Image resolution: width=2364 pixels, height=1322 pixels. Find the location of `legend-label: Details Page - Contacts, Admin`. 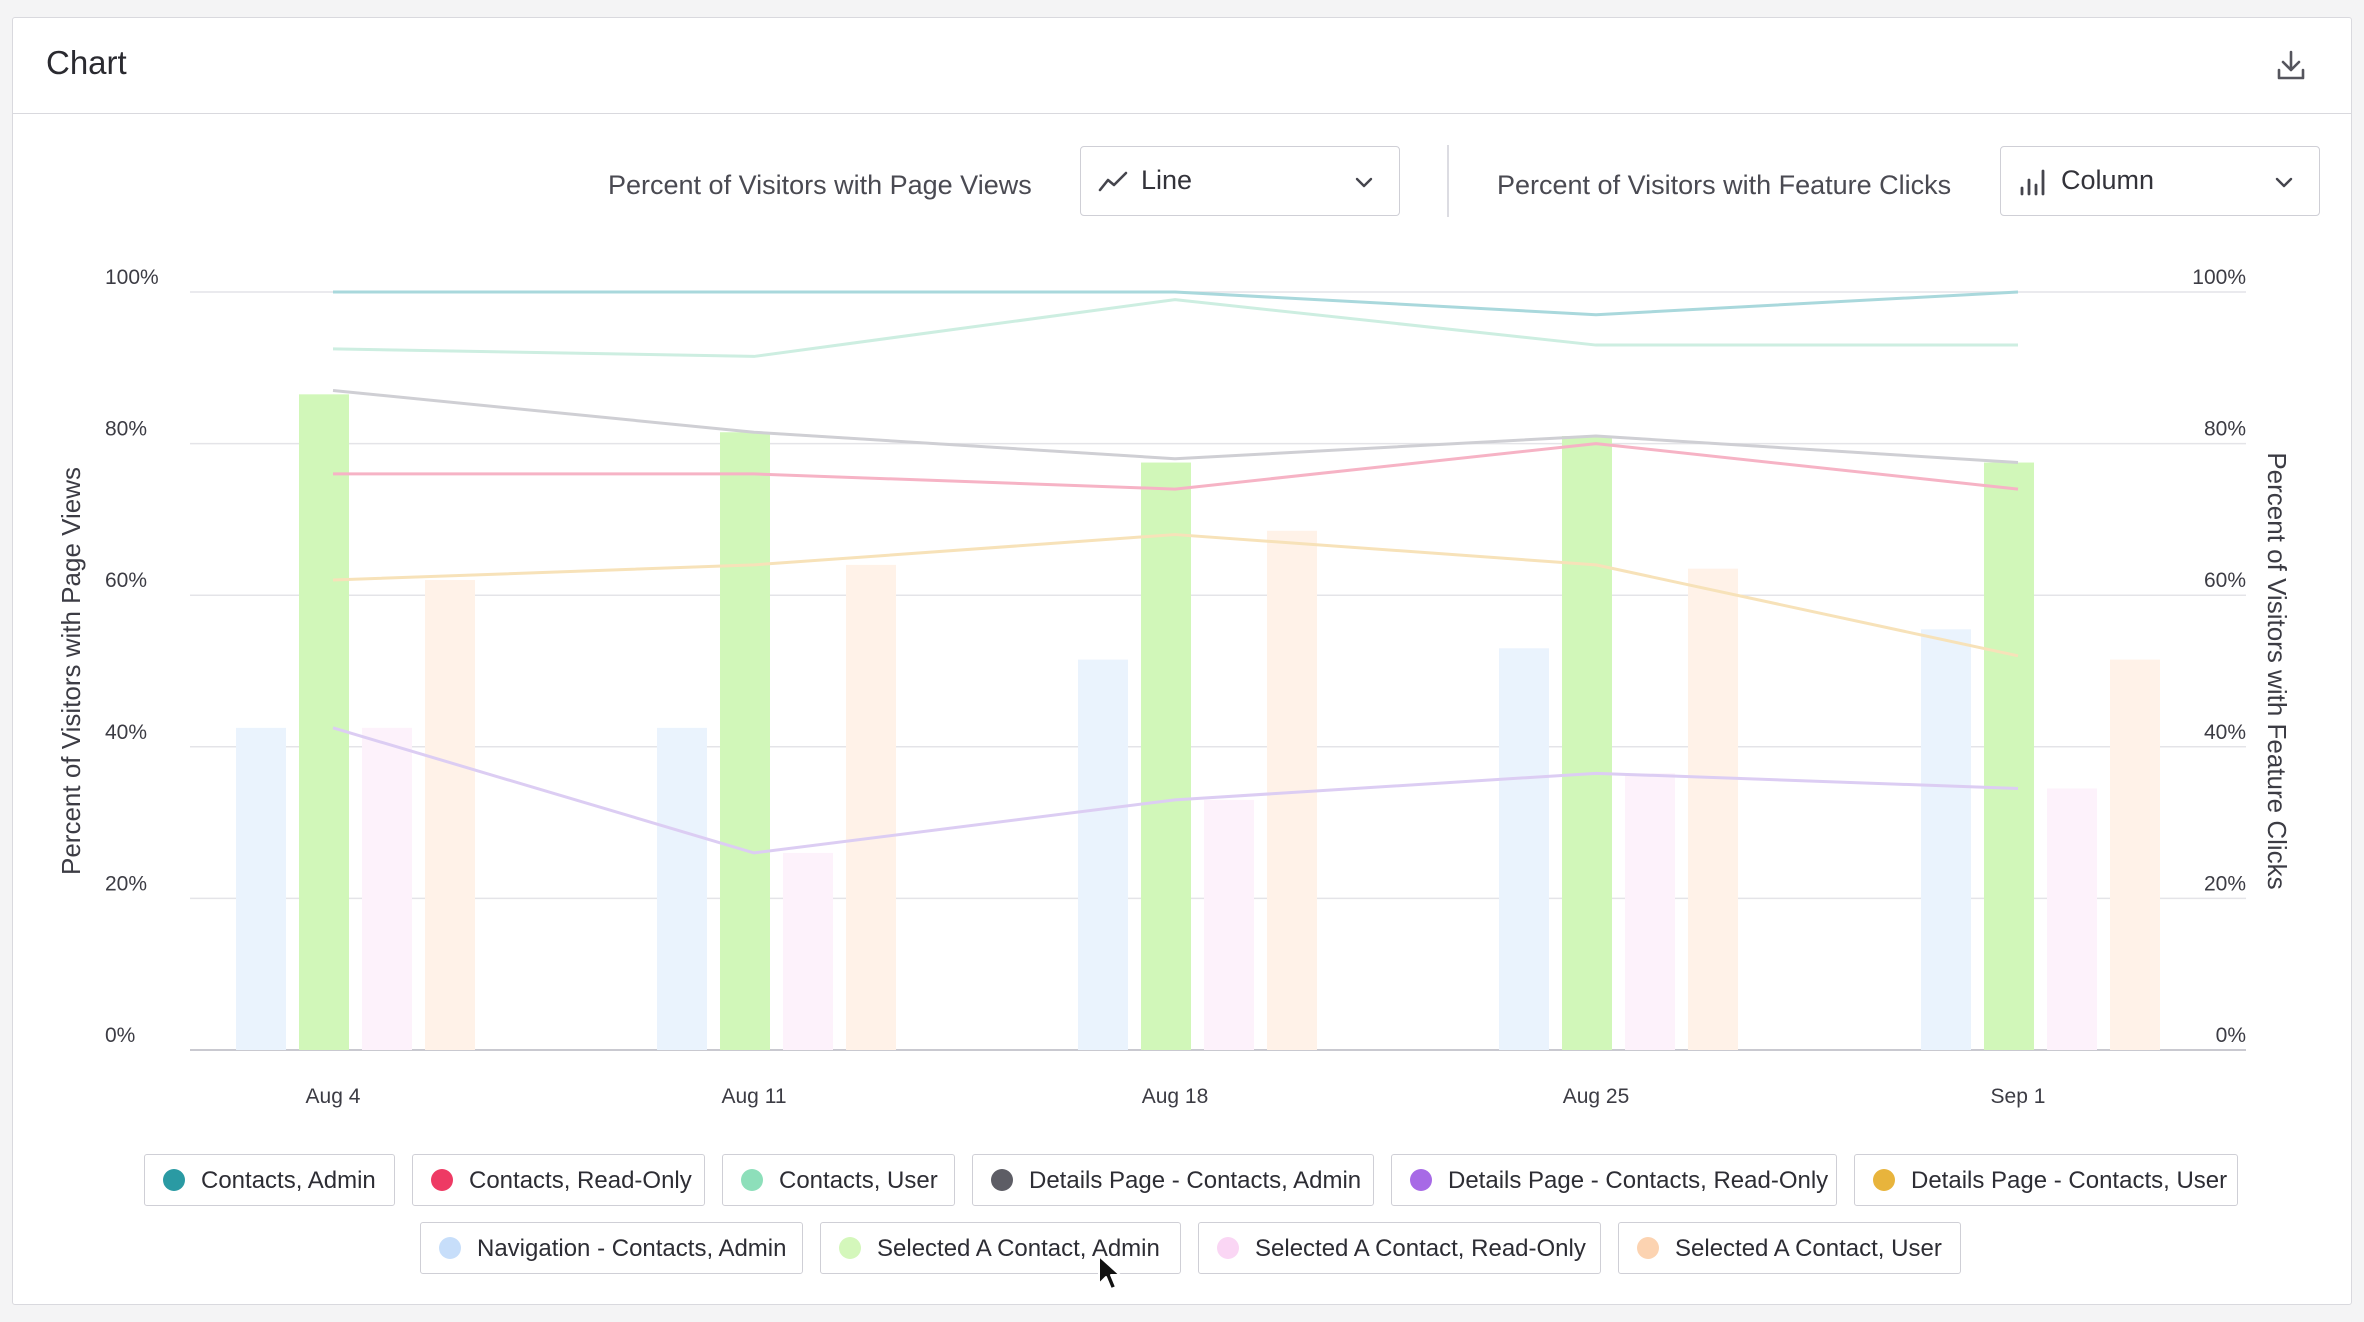

legend-label: Details Page - Contacts, Admin is located at coordinates (1195, 1180).